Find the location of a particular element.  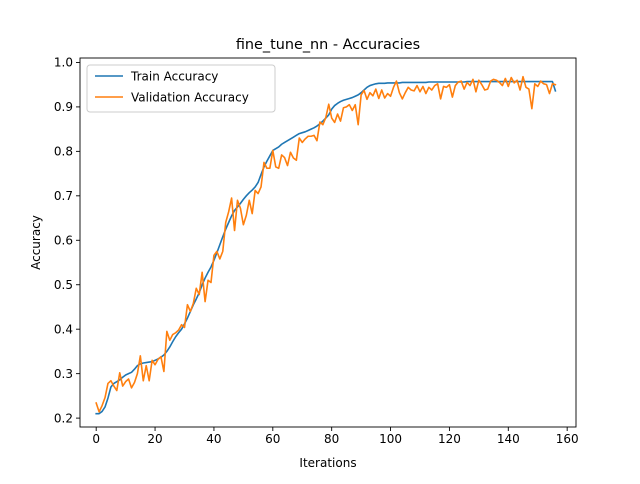

x-tick-label: 80 is located at coordinates (331, 439).